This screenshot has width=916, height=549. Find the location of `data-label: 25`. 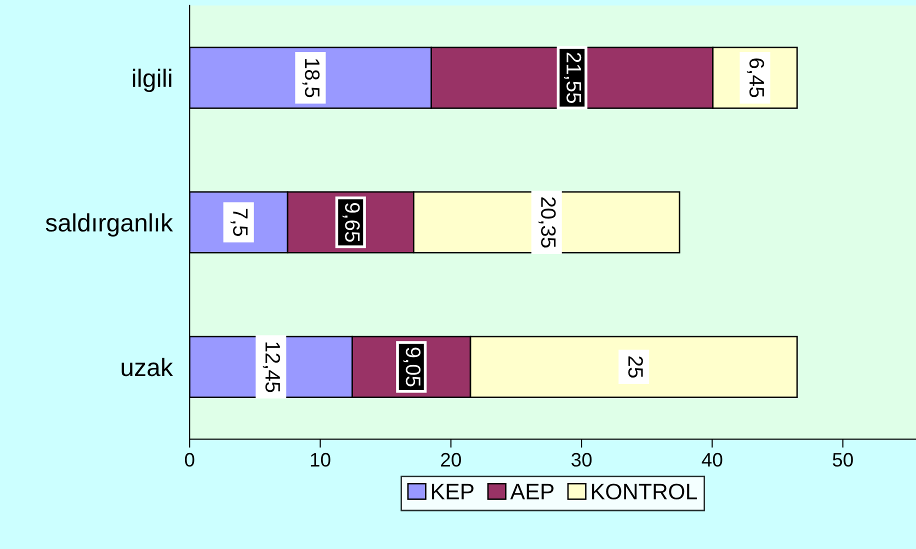

data-label: 25 is located at coordinates (635, 367).